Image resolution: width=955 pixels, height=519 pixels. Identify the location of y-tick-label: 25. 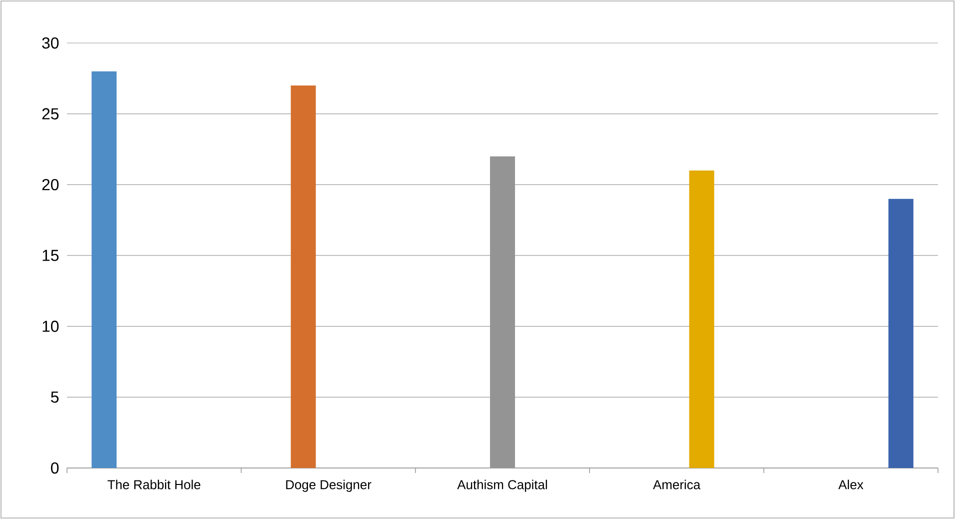
(50, 114).